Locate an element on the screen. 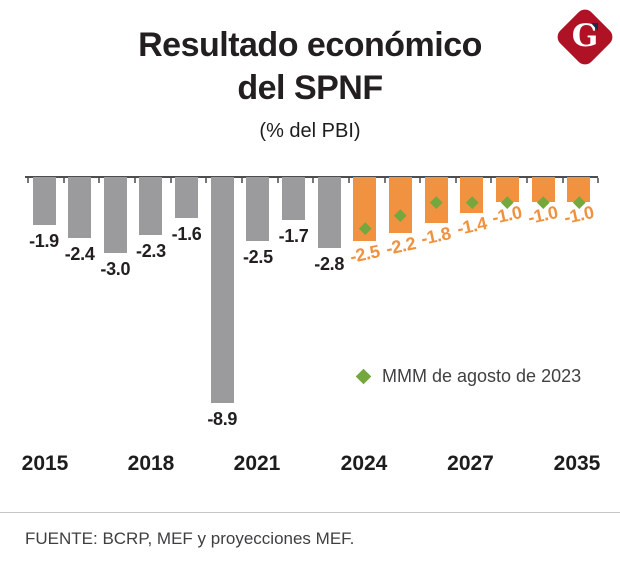 The width and height of the screenshot is (620, 583). bar-value-label-2022: -1.7 is located at coordinates (293, 236).